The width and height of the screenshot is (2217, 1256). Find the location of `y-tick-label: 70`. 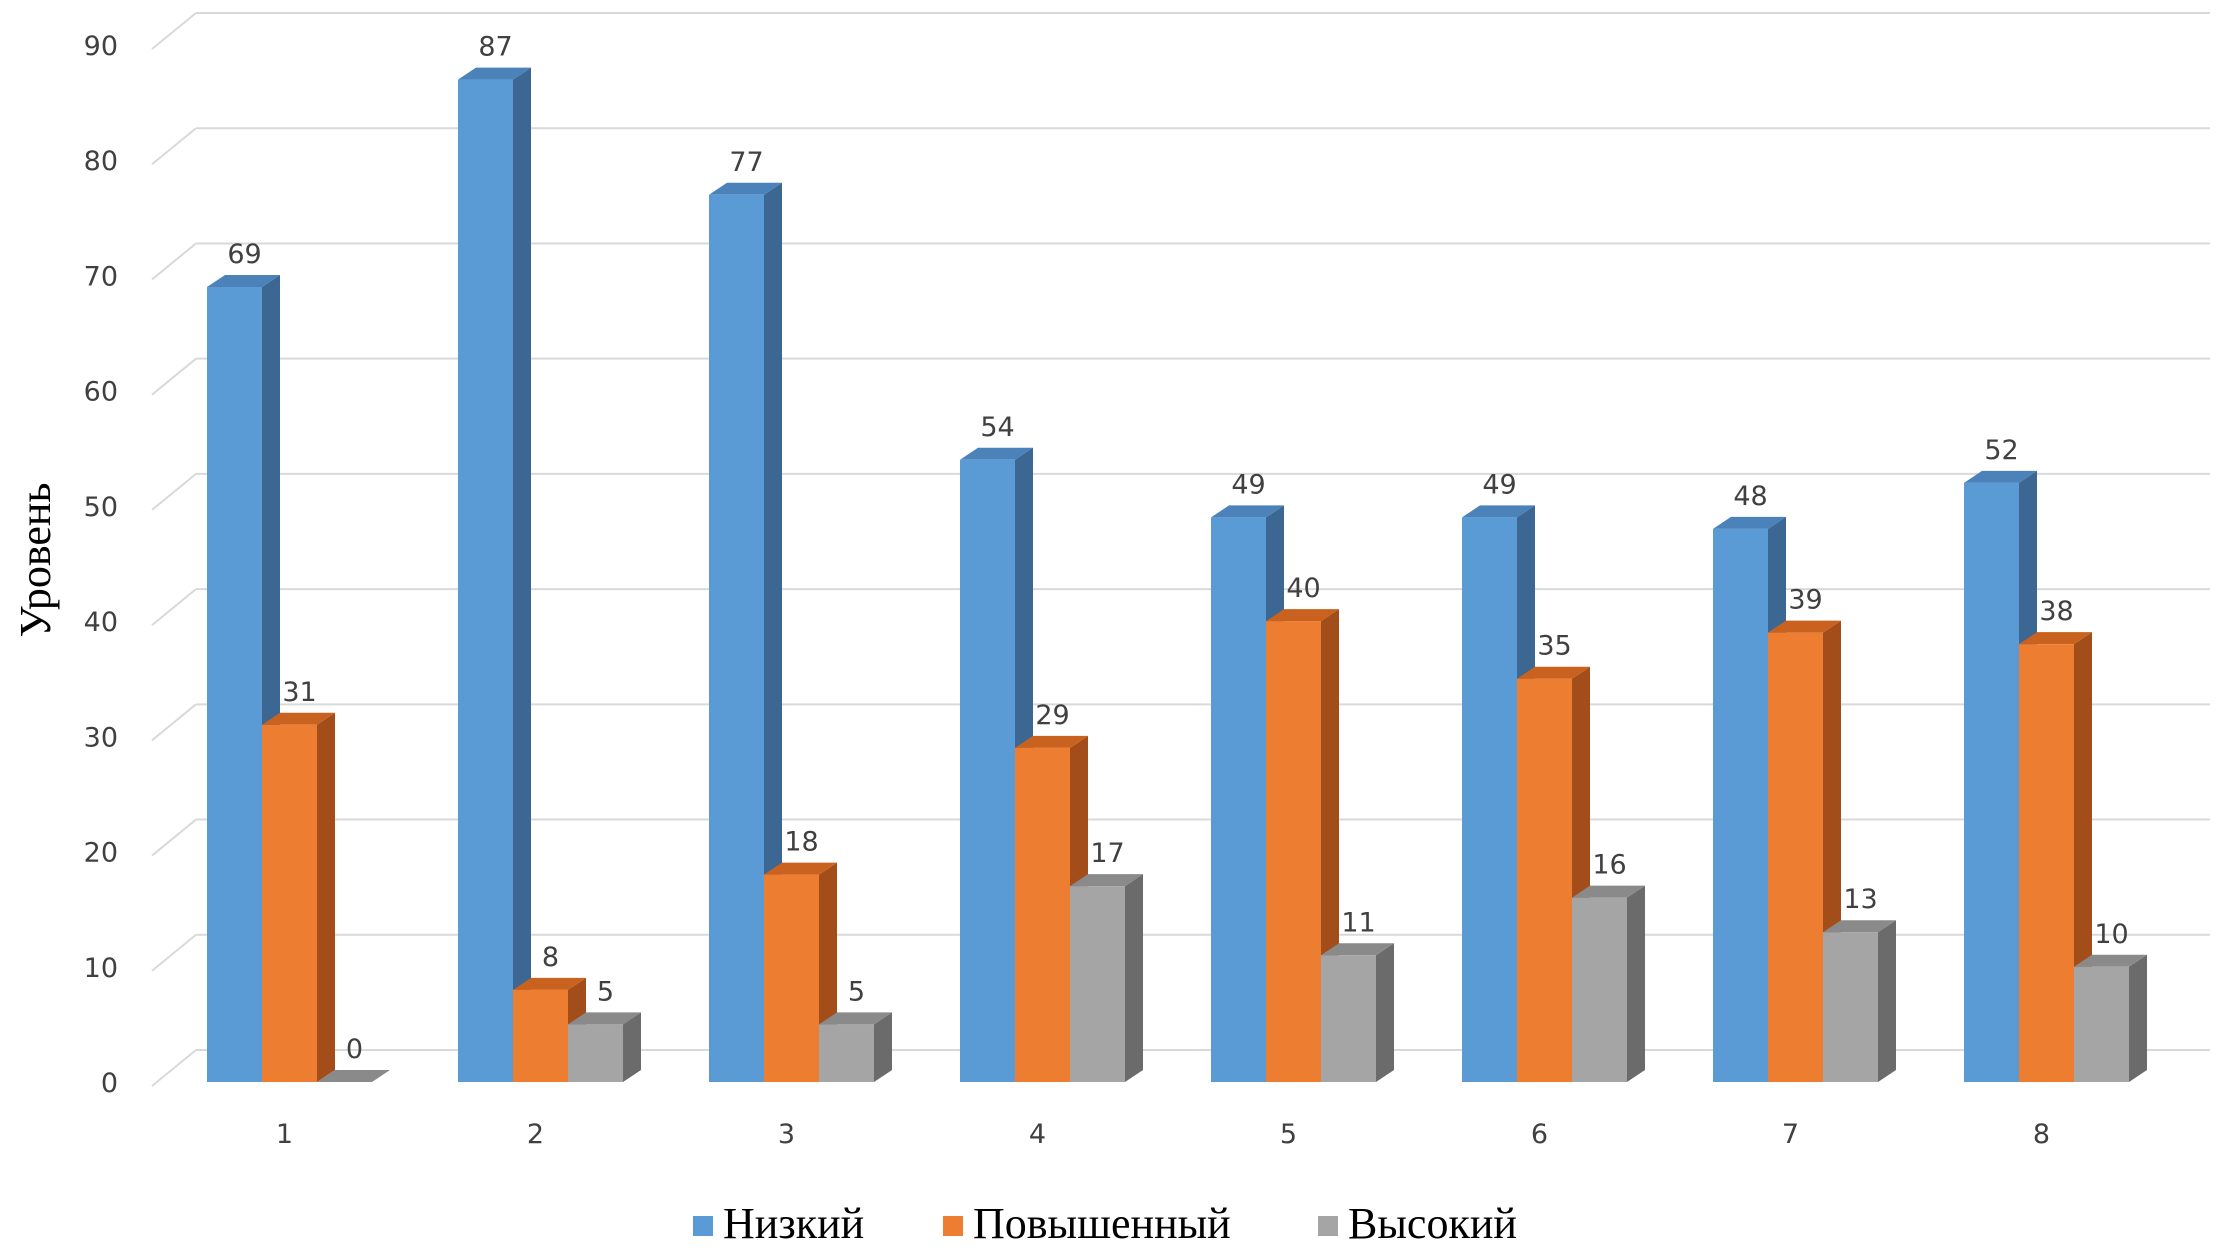

y-tick-label: 70 is located at coordinates (101, 276).